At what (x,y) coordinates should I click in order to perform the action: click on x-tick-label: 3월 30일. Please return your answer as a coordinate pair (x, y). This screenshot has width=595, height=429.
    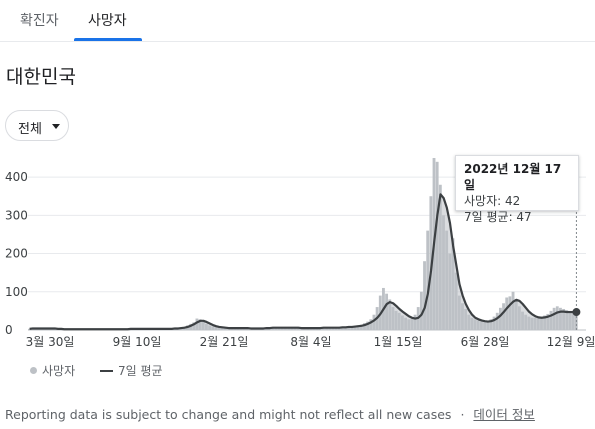
    Looking at the image, I should click on (50, 342).